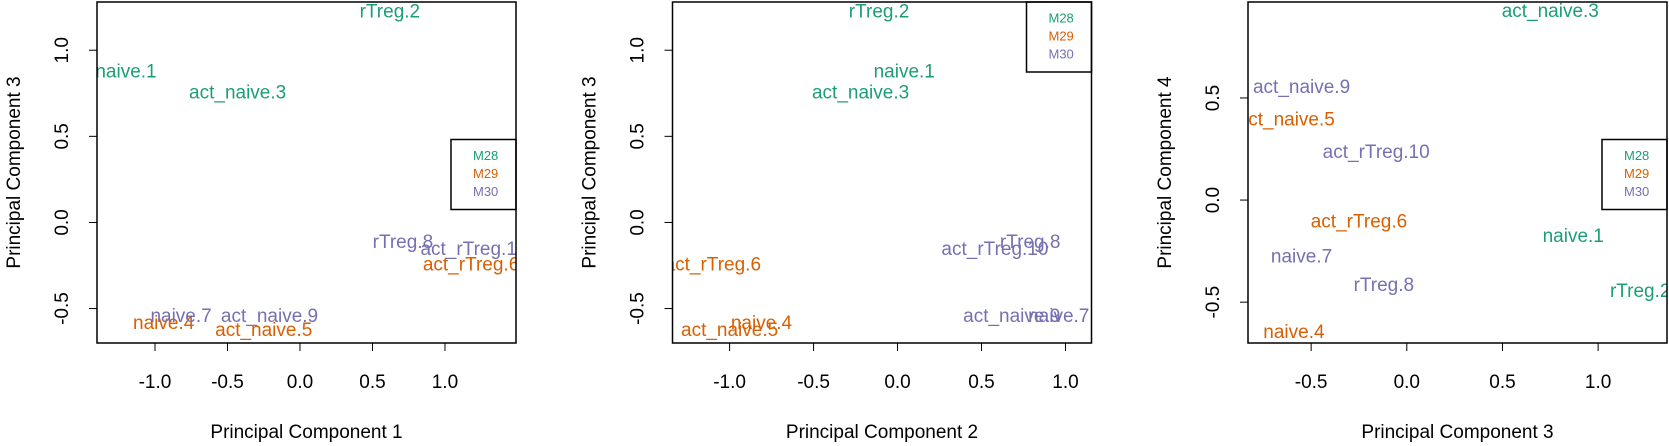  I want to click on x-axis-label: Principal Component 2, so click(882, 432).